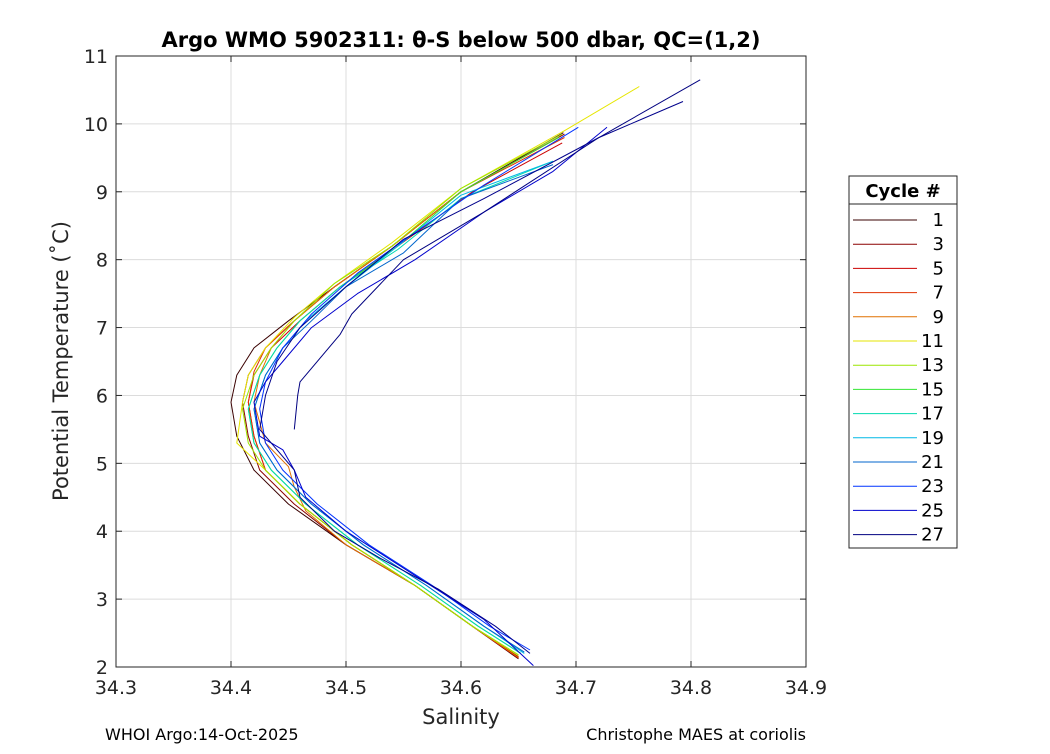  I want to click on footer-left: WHOI Argo:14-Oct-2025, so click(202, 734).